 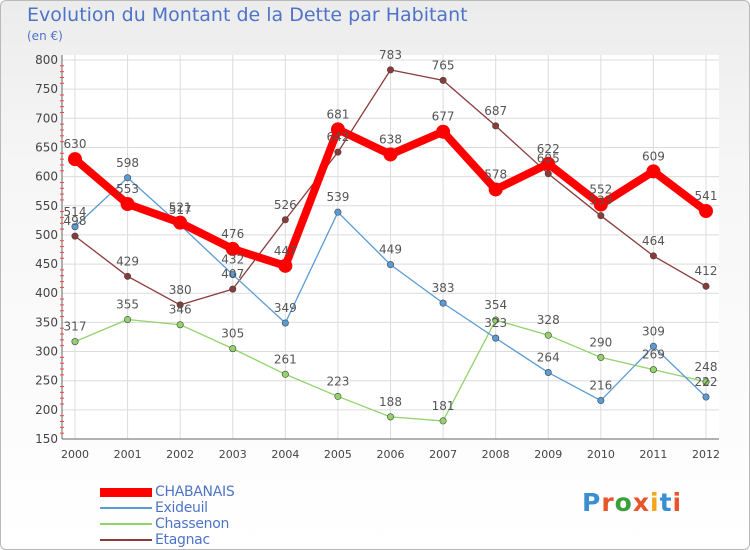 I want to click on y-tick-label: 800, so click(x=46, y=60).